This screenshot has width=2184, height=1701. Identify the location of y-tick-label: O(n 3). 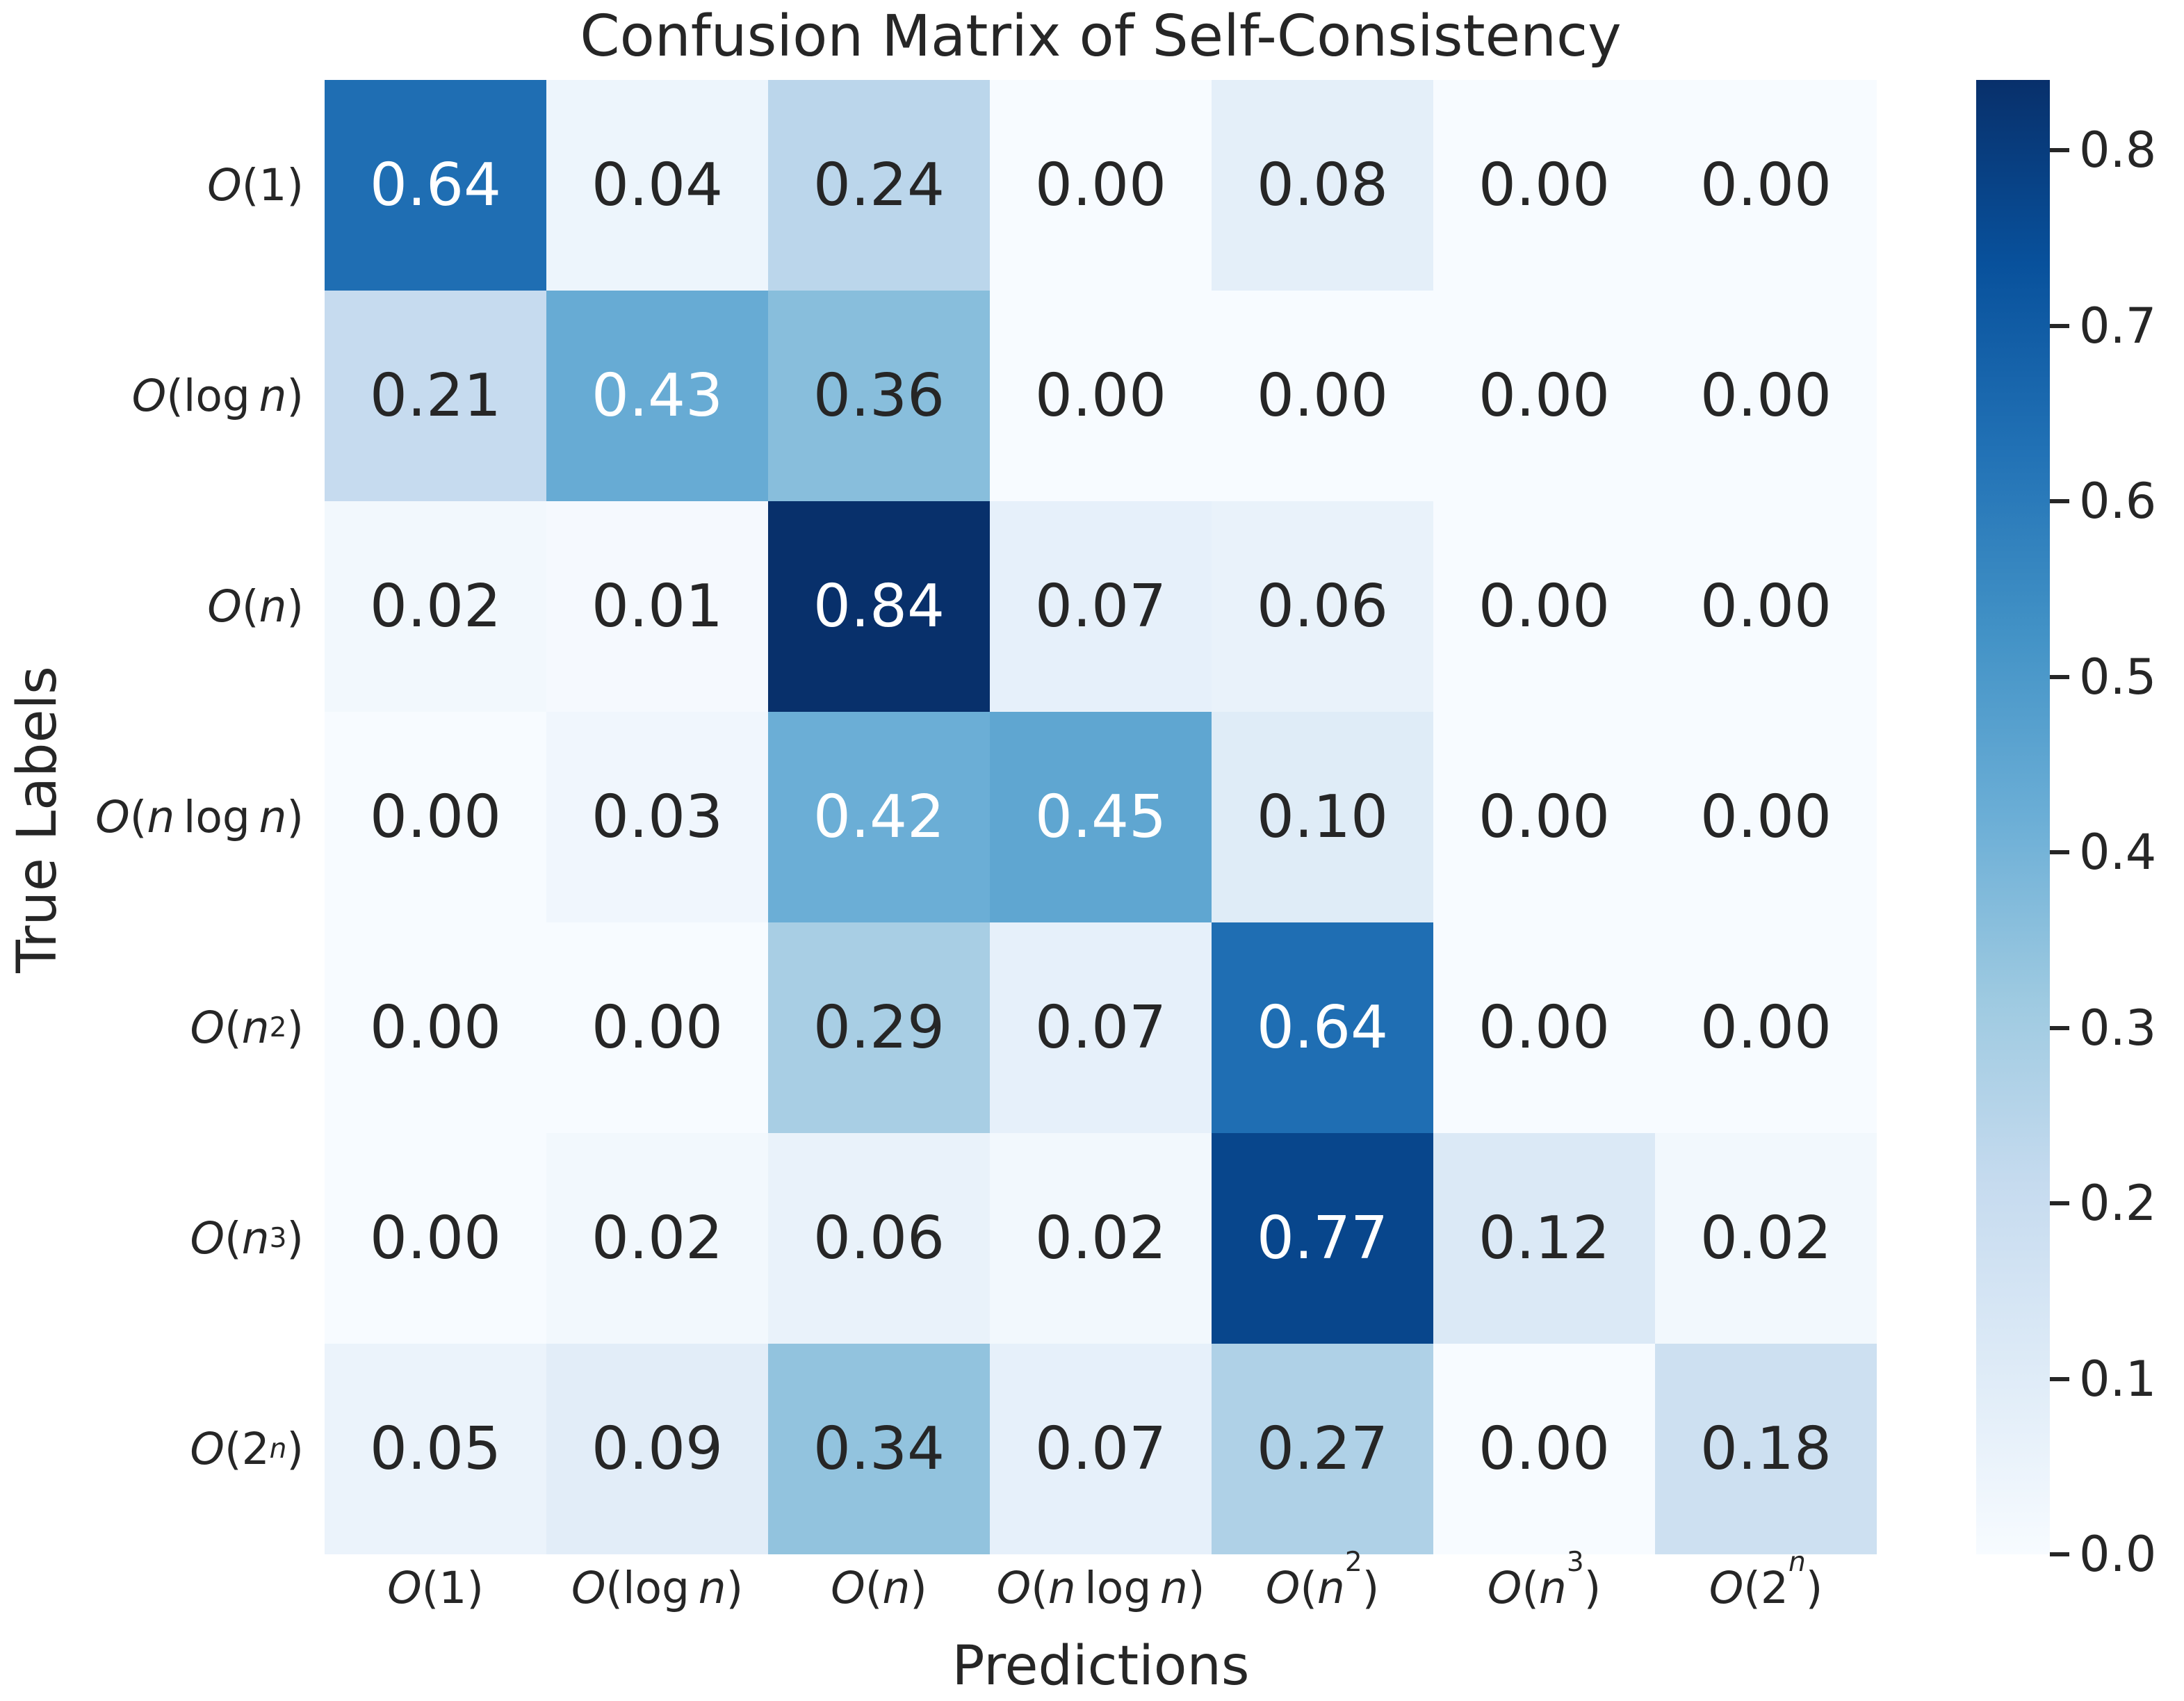
(247, 1238).